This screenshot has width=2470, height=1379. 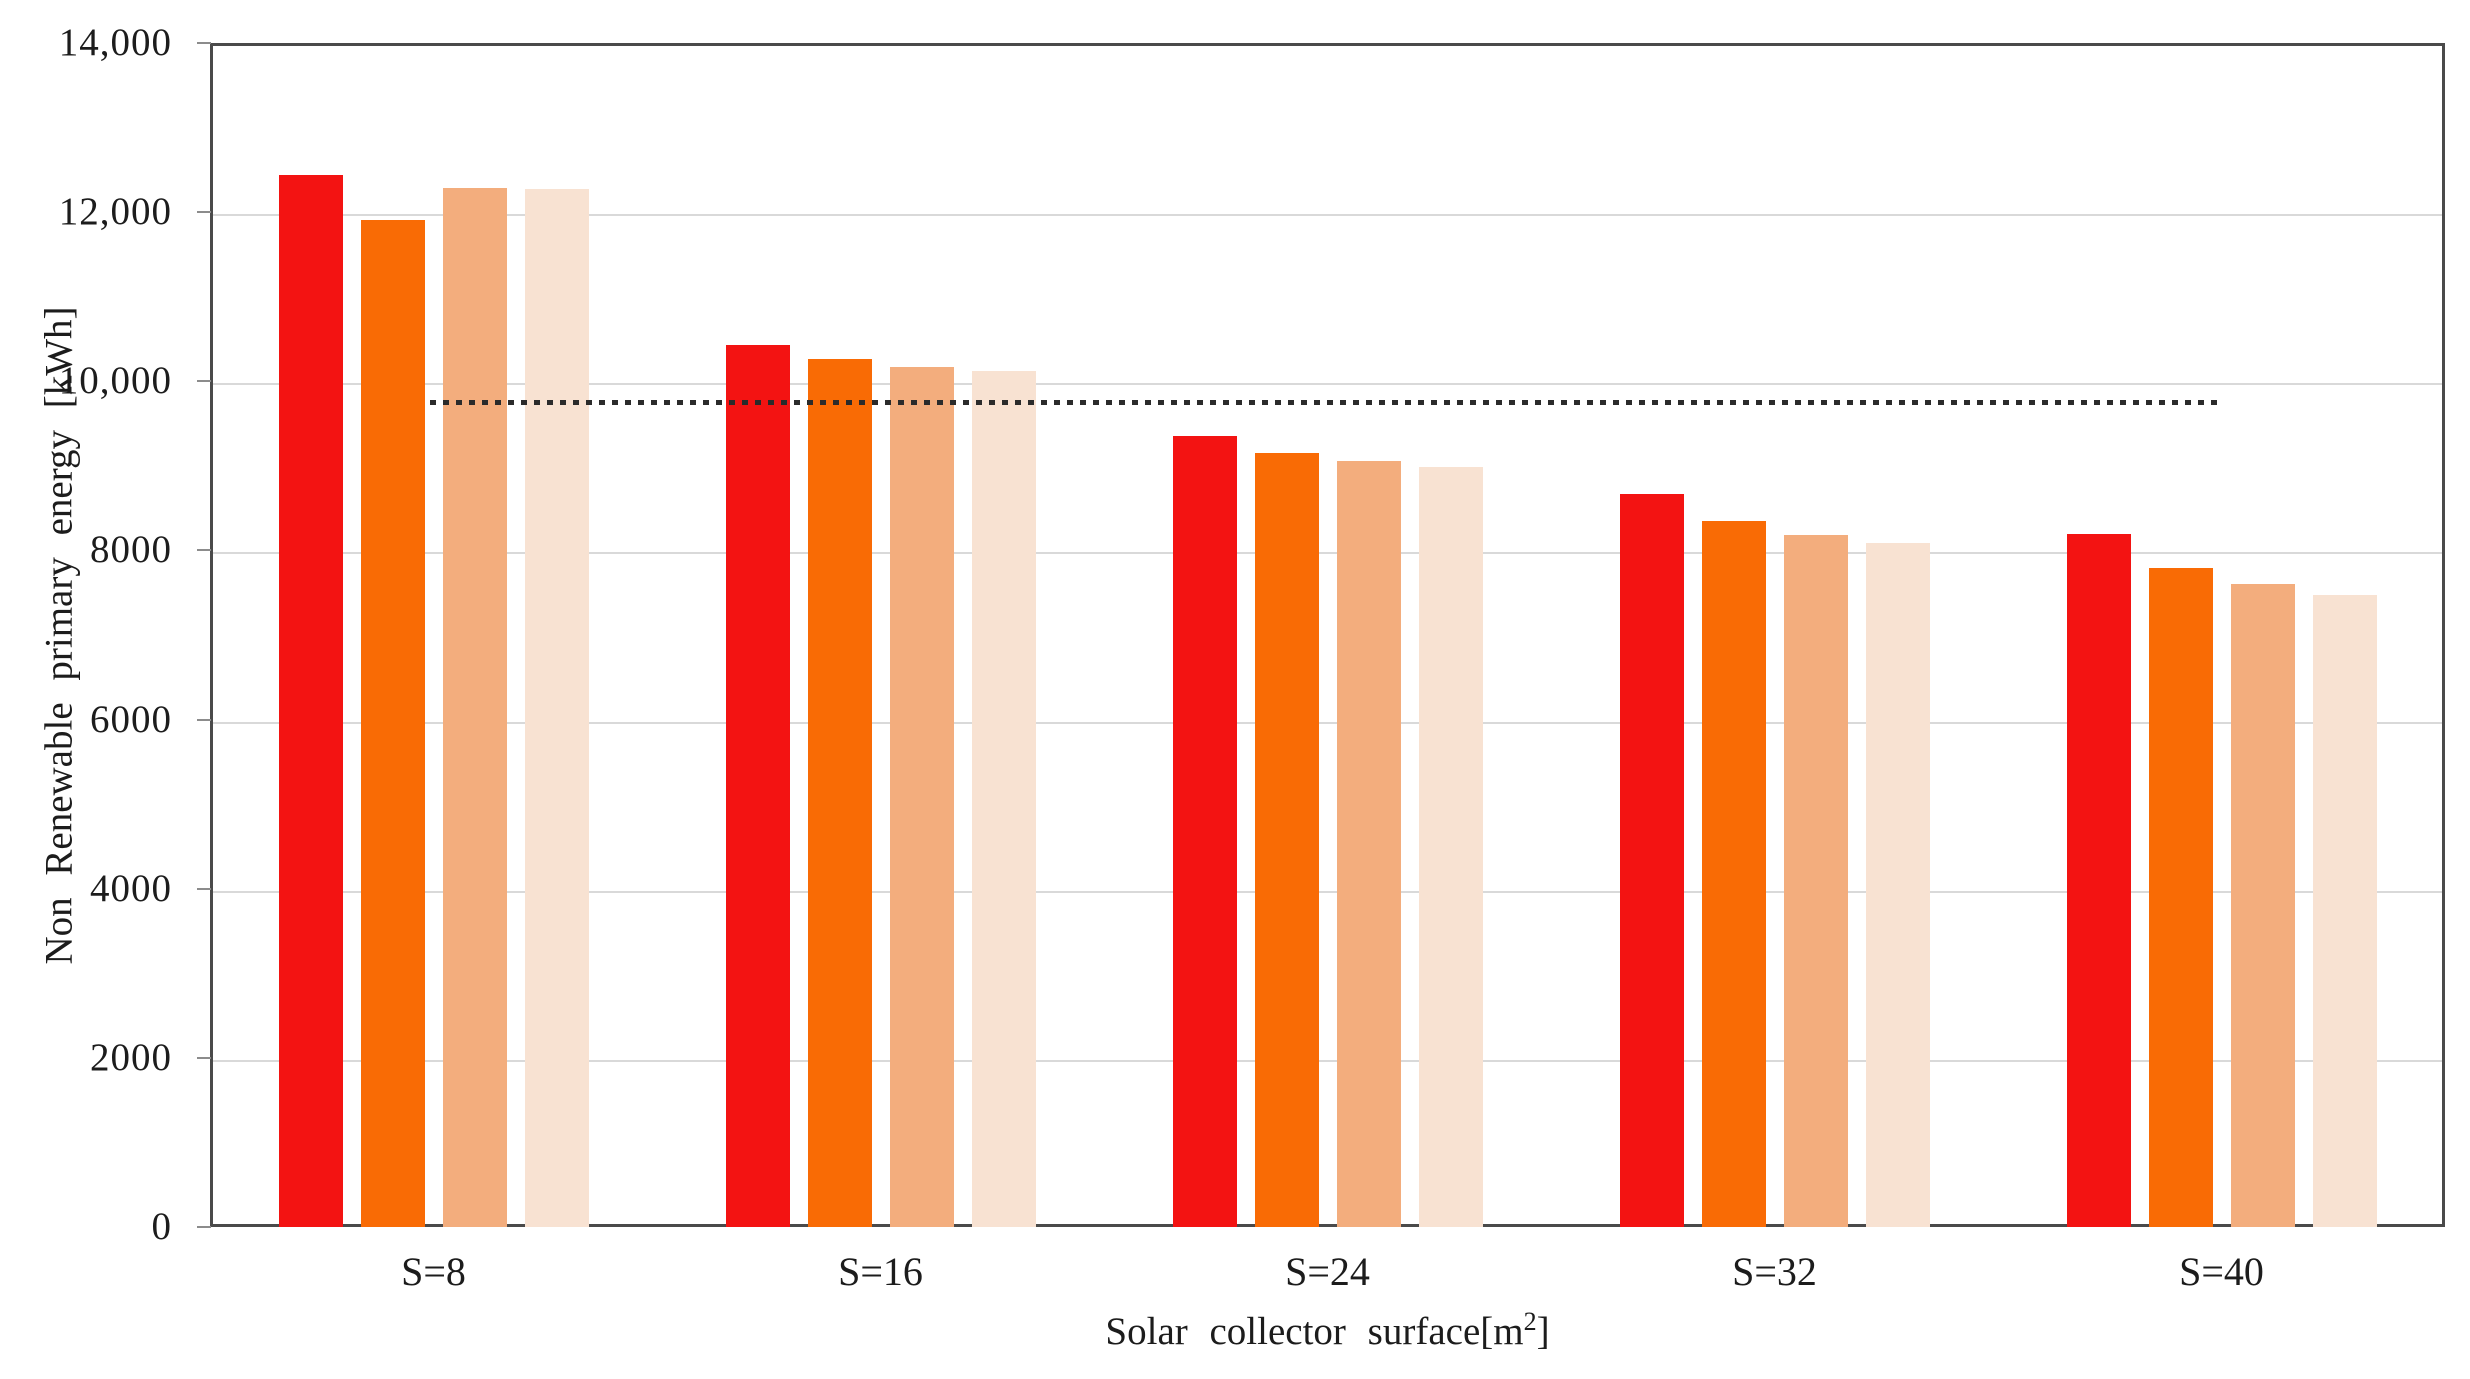 What do you see at coordinates (1286, 840) in the screenshot?
I see `bar-S=24-orange` at bounding box center [1286, 840].